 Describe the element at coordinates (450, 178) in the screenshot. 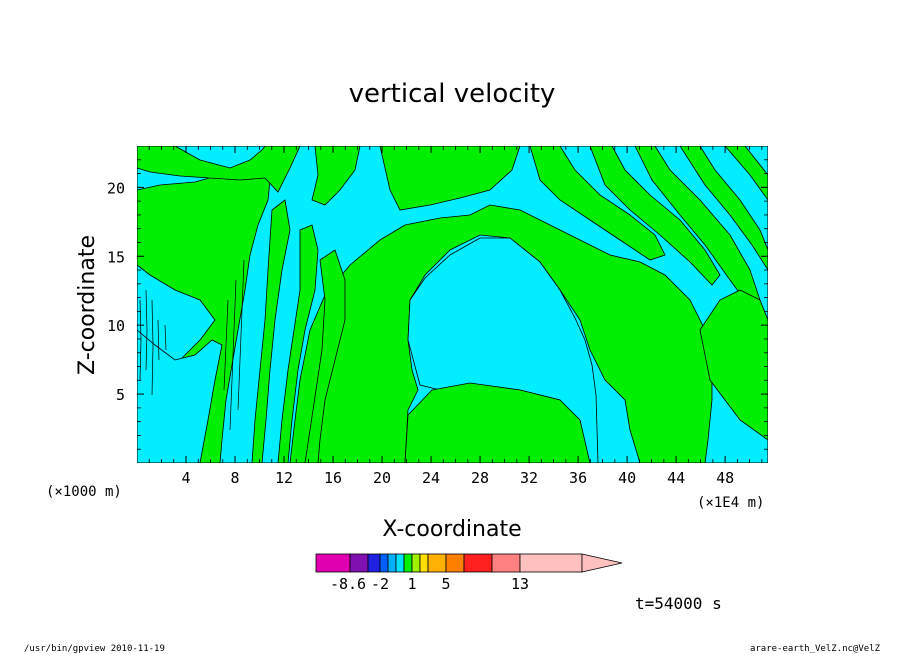

I see `region-top-center` at that location.